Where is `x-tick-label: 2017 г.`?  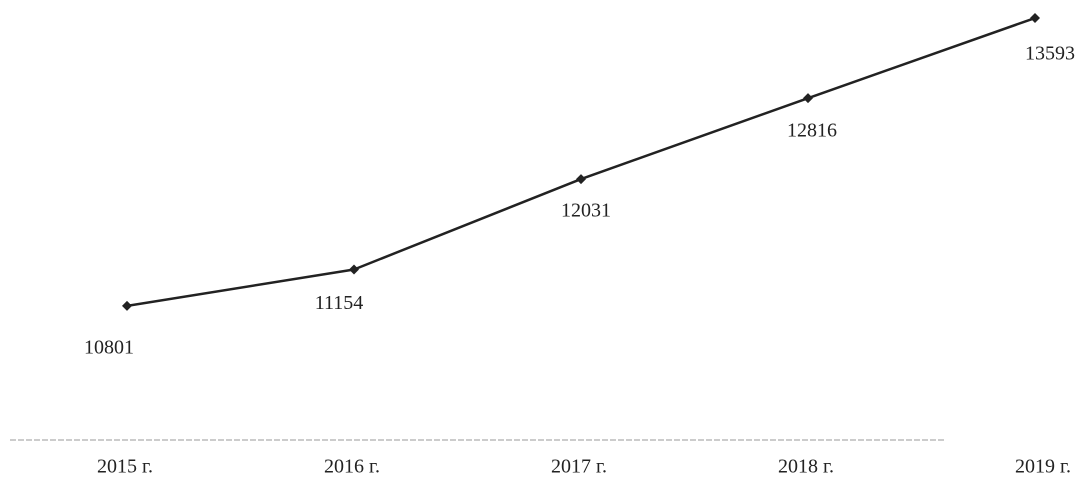
x-tick-label: 2017 г. is located at coordinates (579, 467).